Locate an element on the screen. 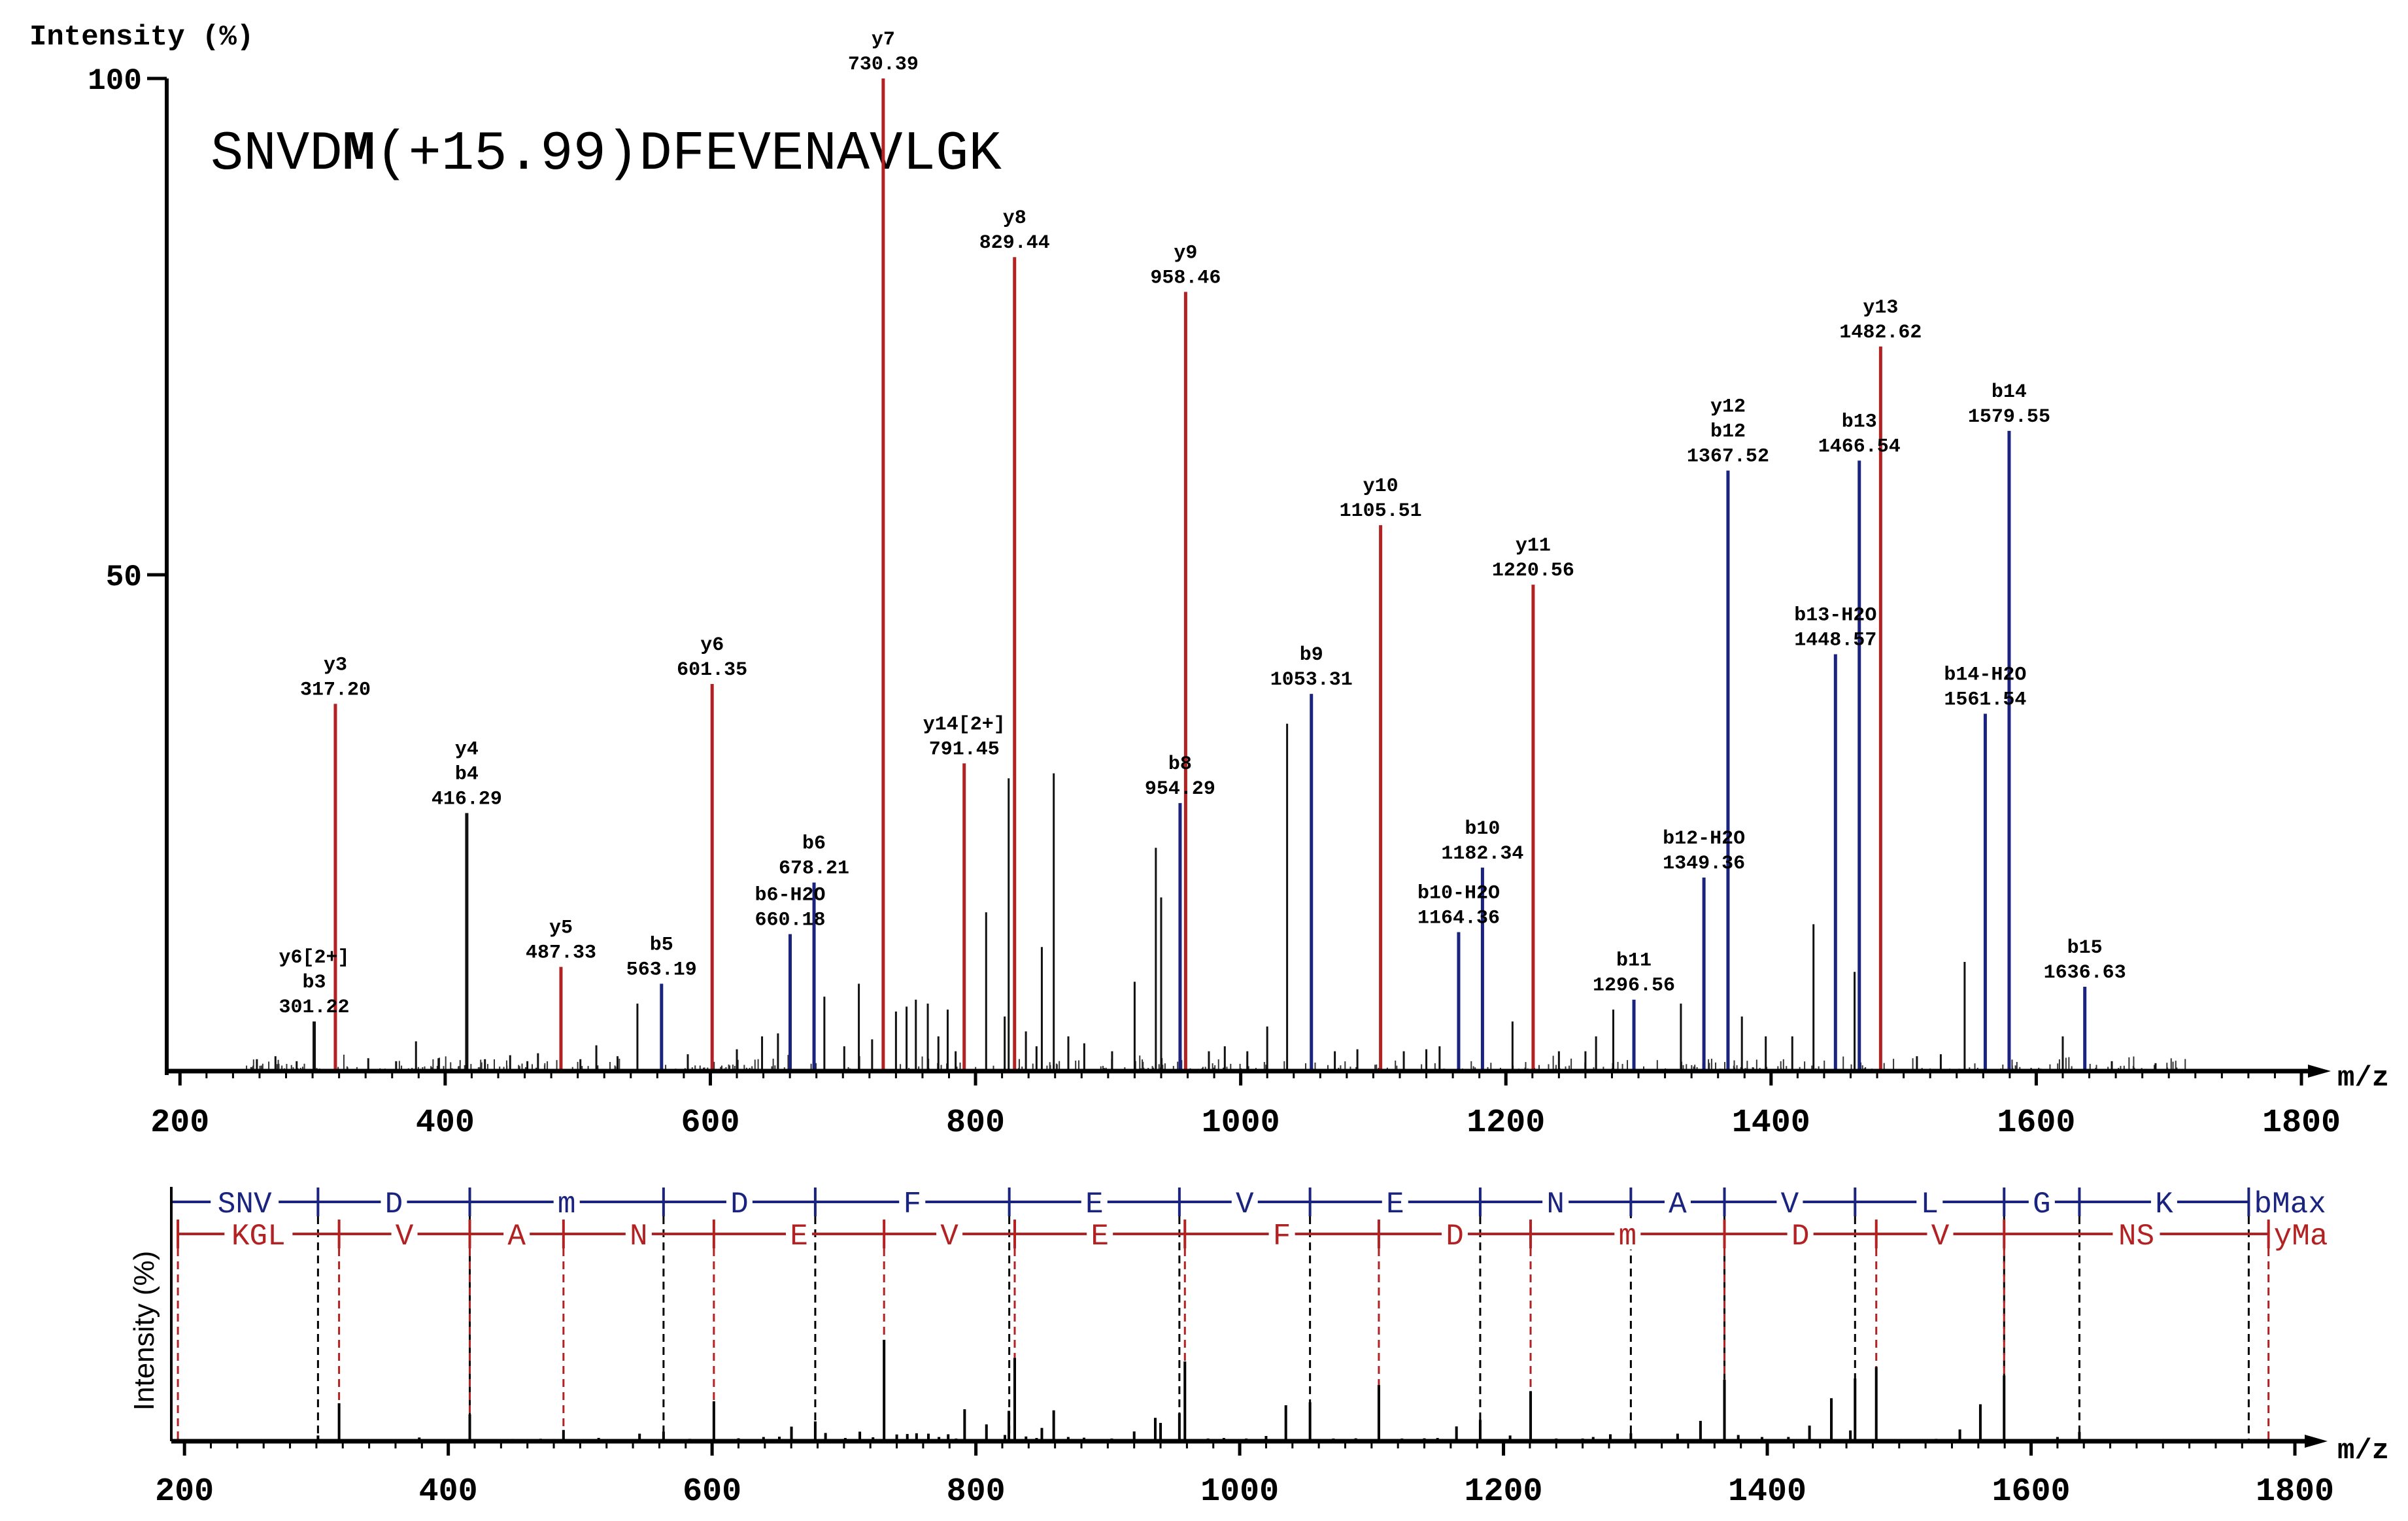 The height and width of the screenshot is (1521, 2408). x-tick-label: 600 is located at coordinates (710, 1123).